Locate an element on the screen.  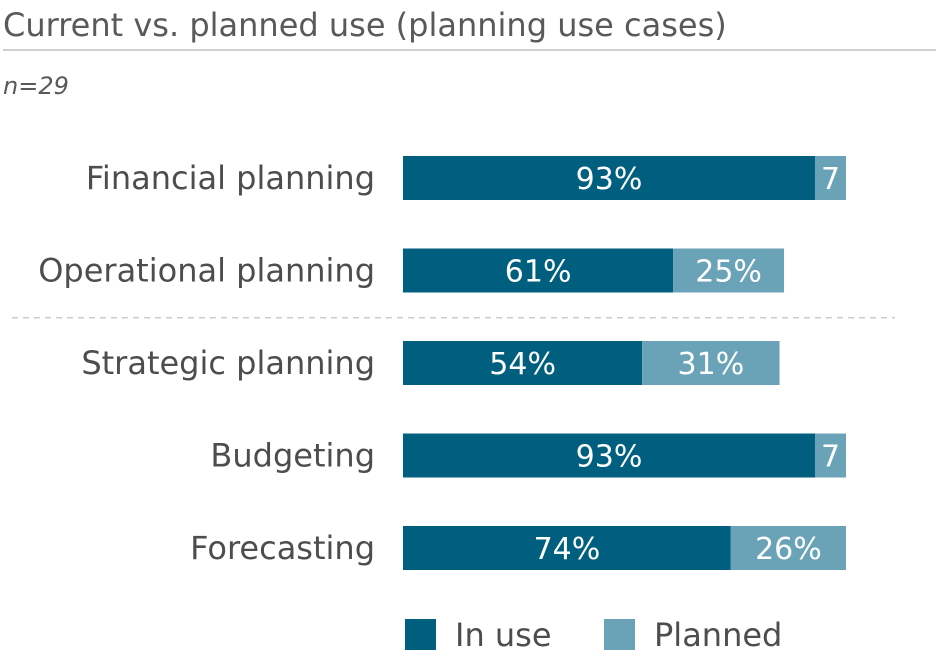
bar-planned-budgeting is located at coordinates (830, 455).